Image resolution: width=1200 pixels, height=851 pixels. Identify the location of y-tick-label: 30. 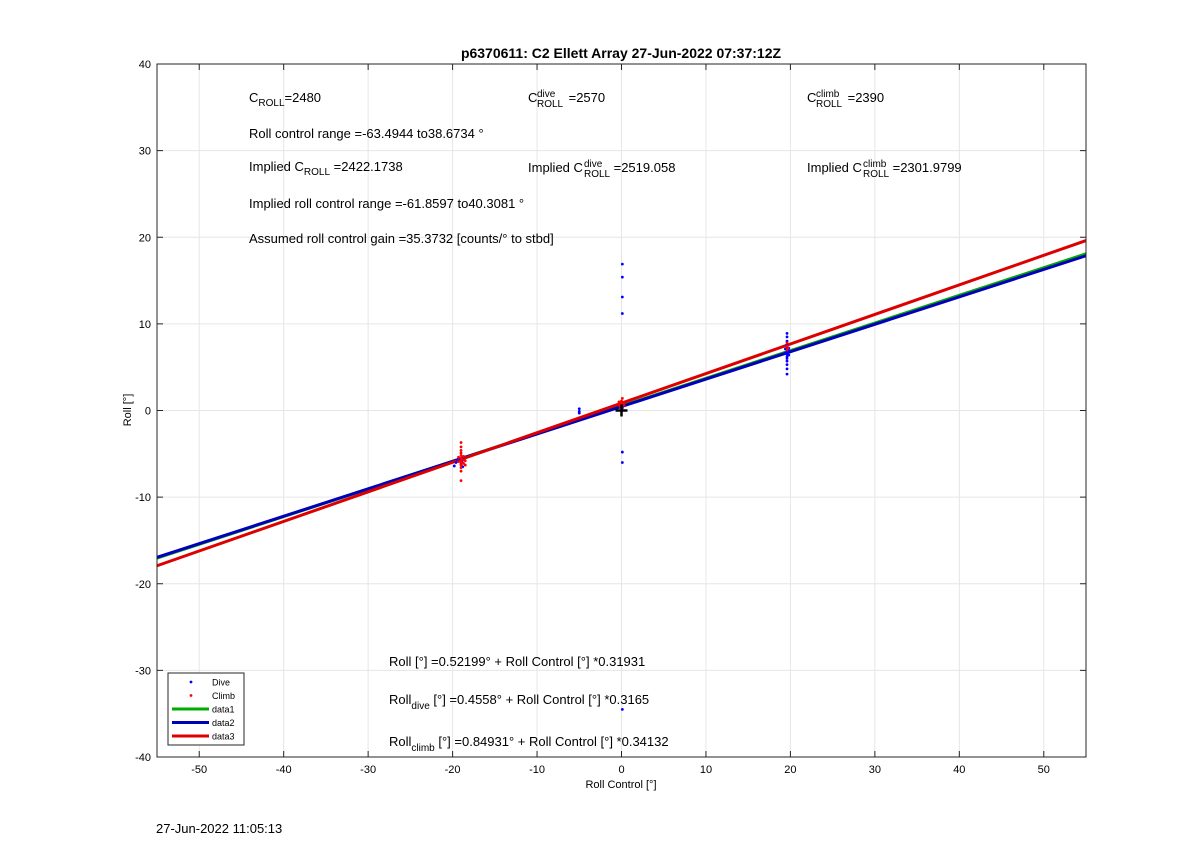
(145, 152).